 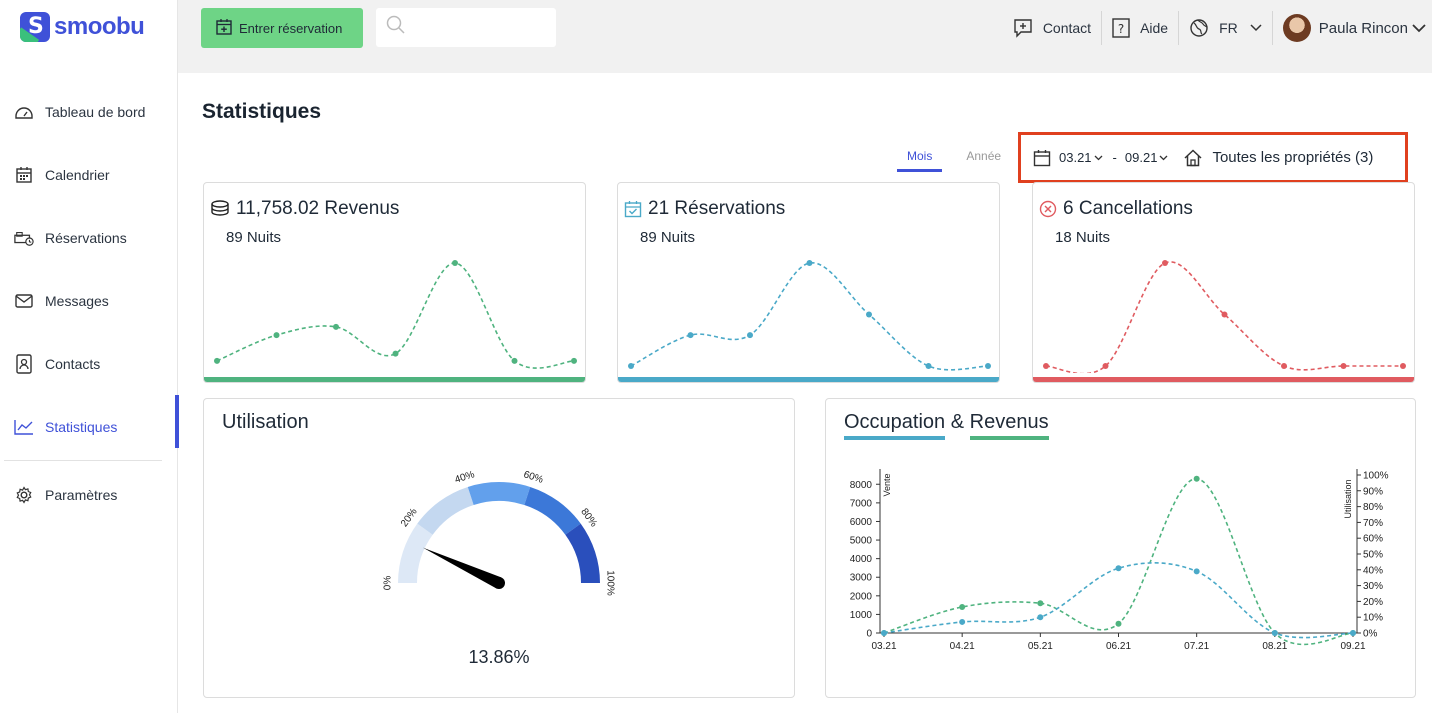 What do you see at coordinates (1373, 523) in the screenshot?
I see `y2-tick-label: 70%` at bounding box center [1373, 523].